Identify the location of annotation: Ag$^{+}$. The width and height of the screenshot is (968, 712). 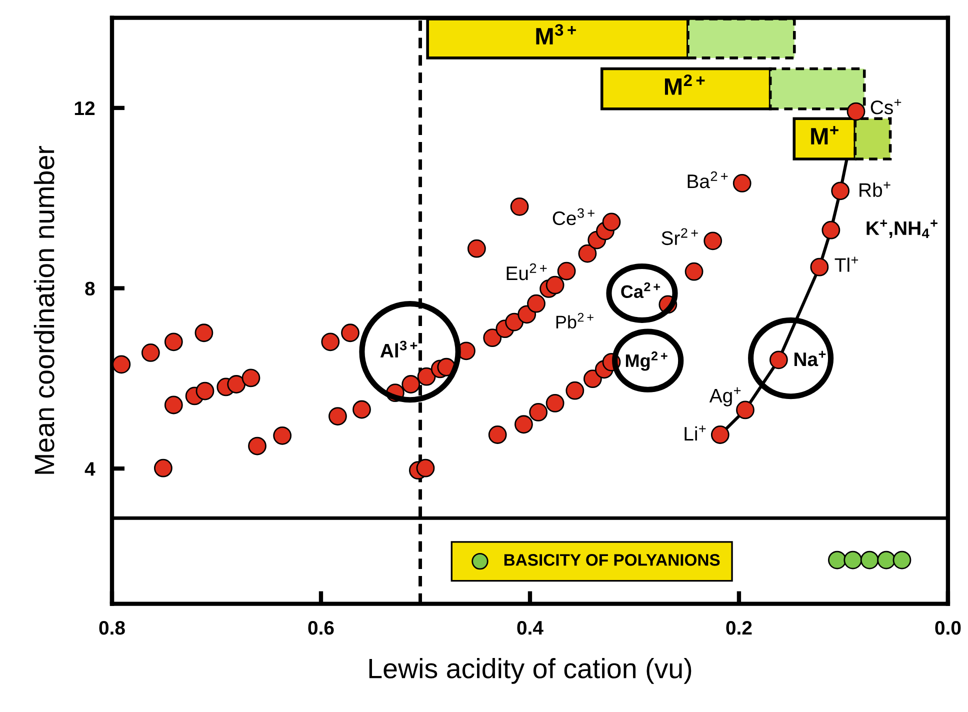
(725, 396).